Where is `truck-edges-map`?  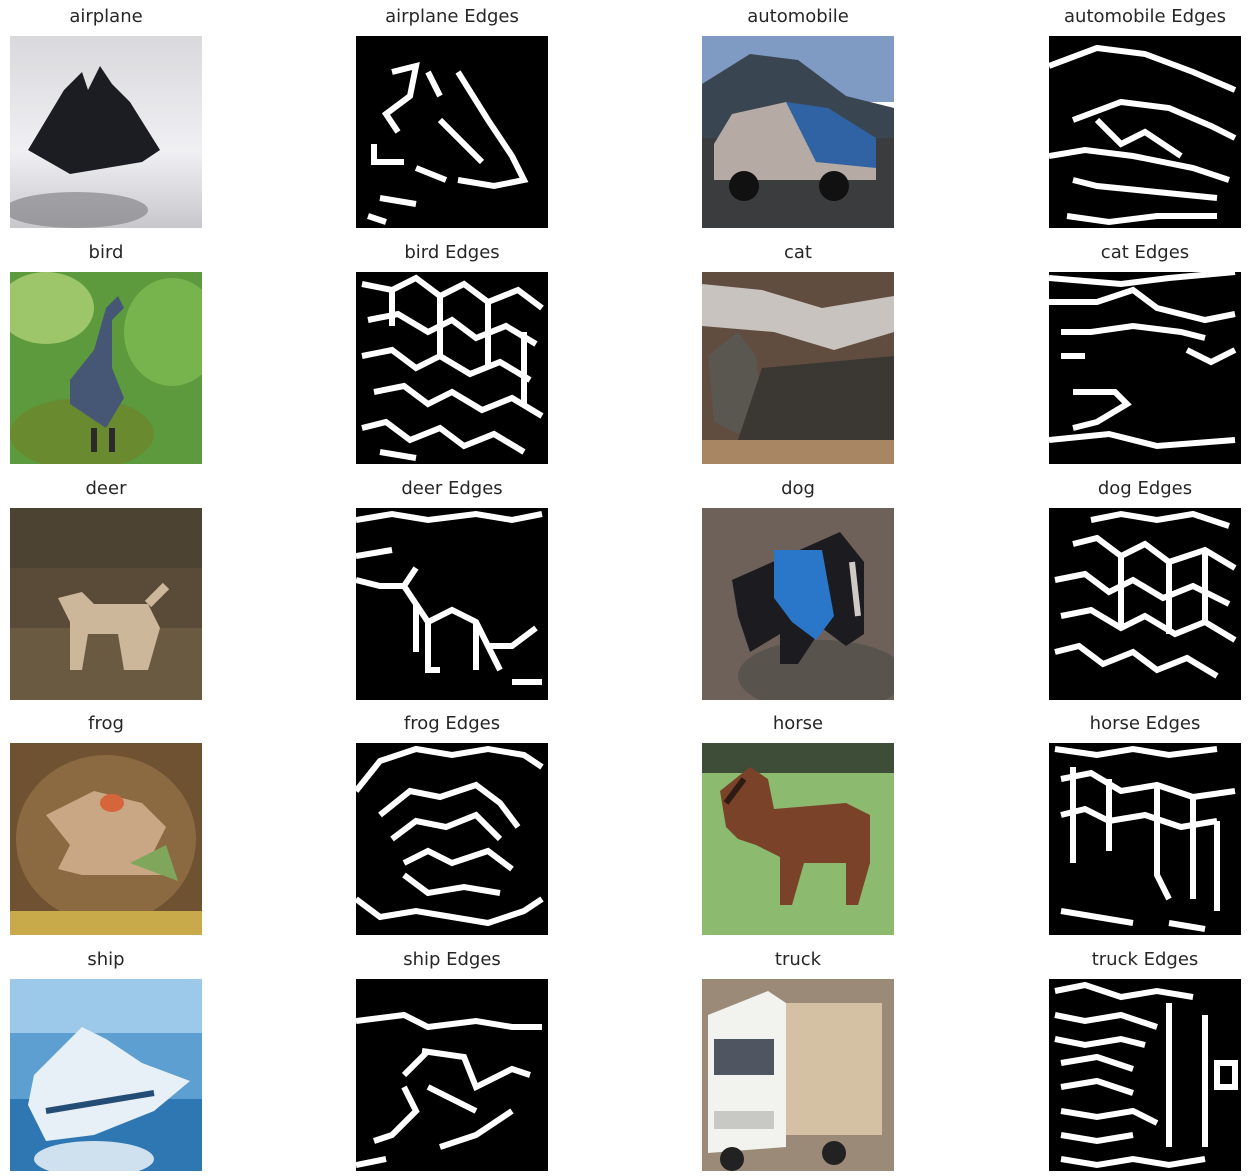
truck-edges-map is located at coordinates (1145, 1075).